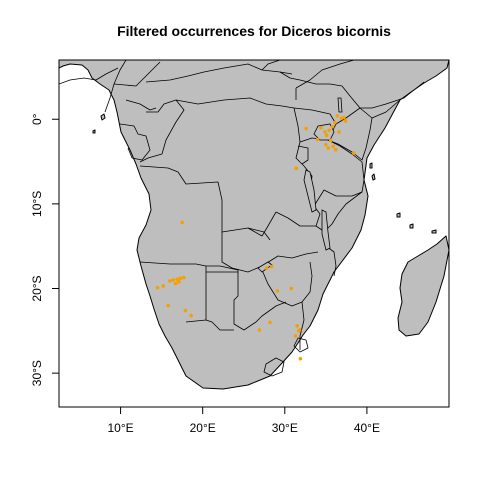  What do you see at coordinates (434, 231) in the screenshot?
I see `aldabra-island` at bounding box center [434, 231].